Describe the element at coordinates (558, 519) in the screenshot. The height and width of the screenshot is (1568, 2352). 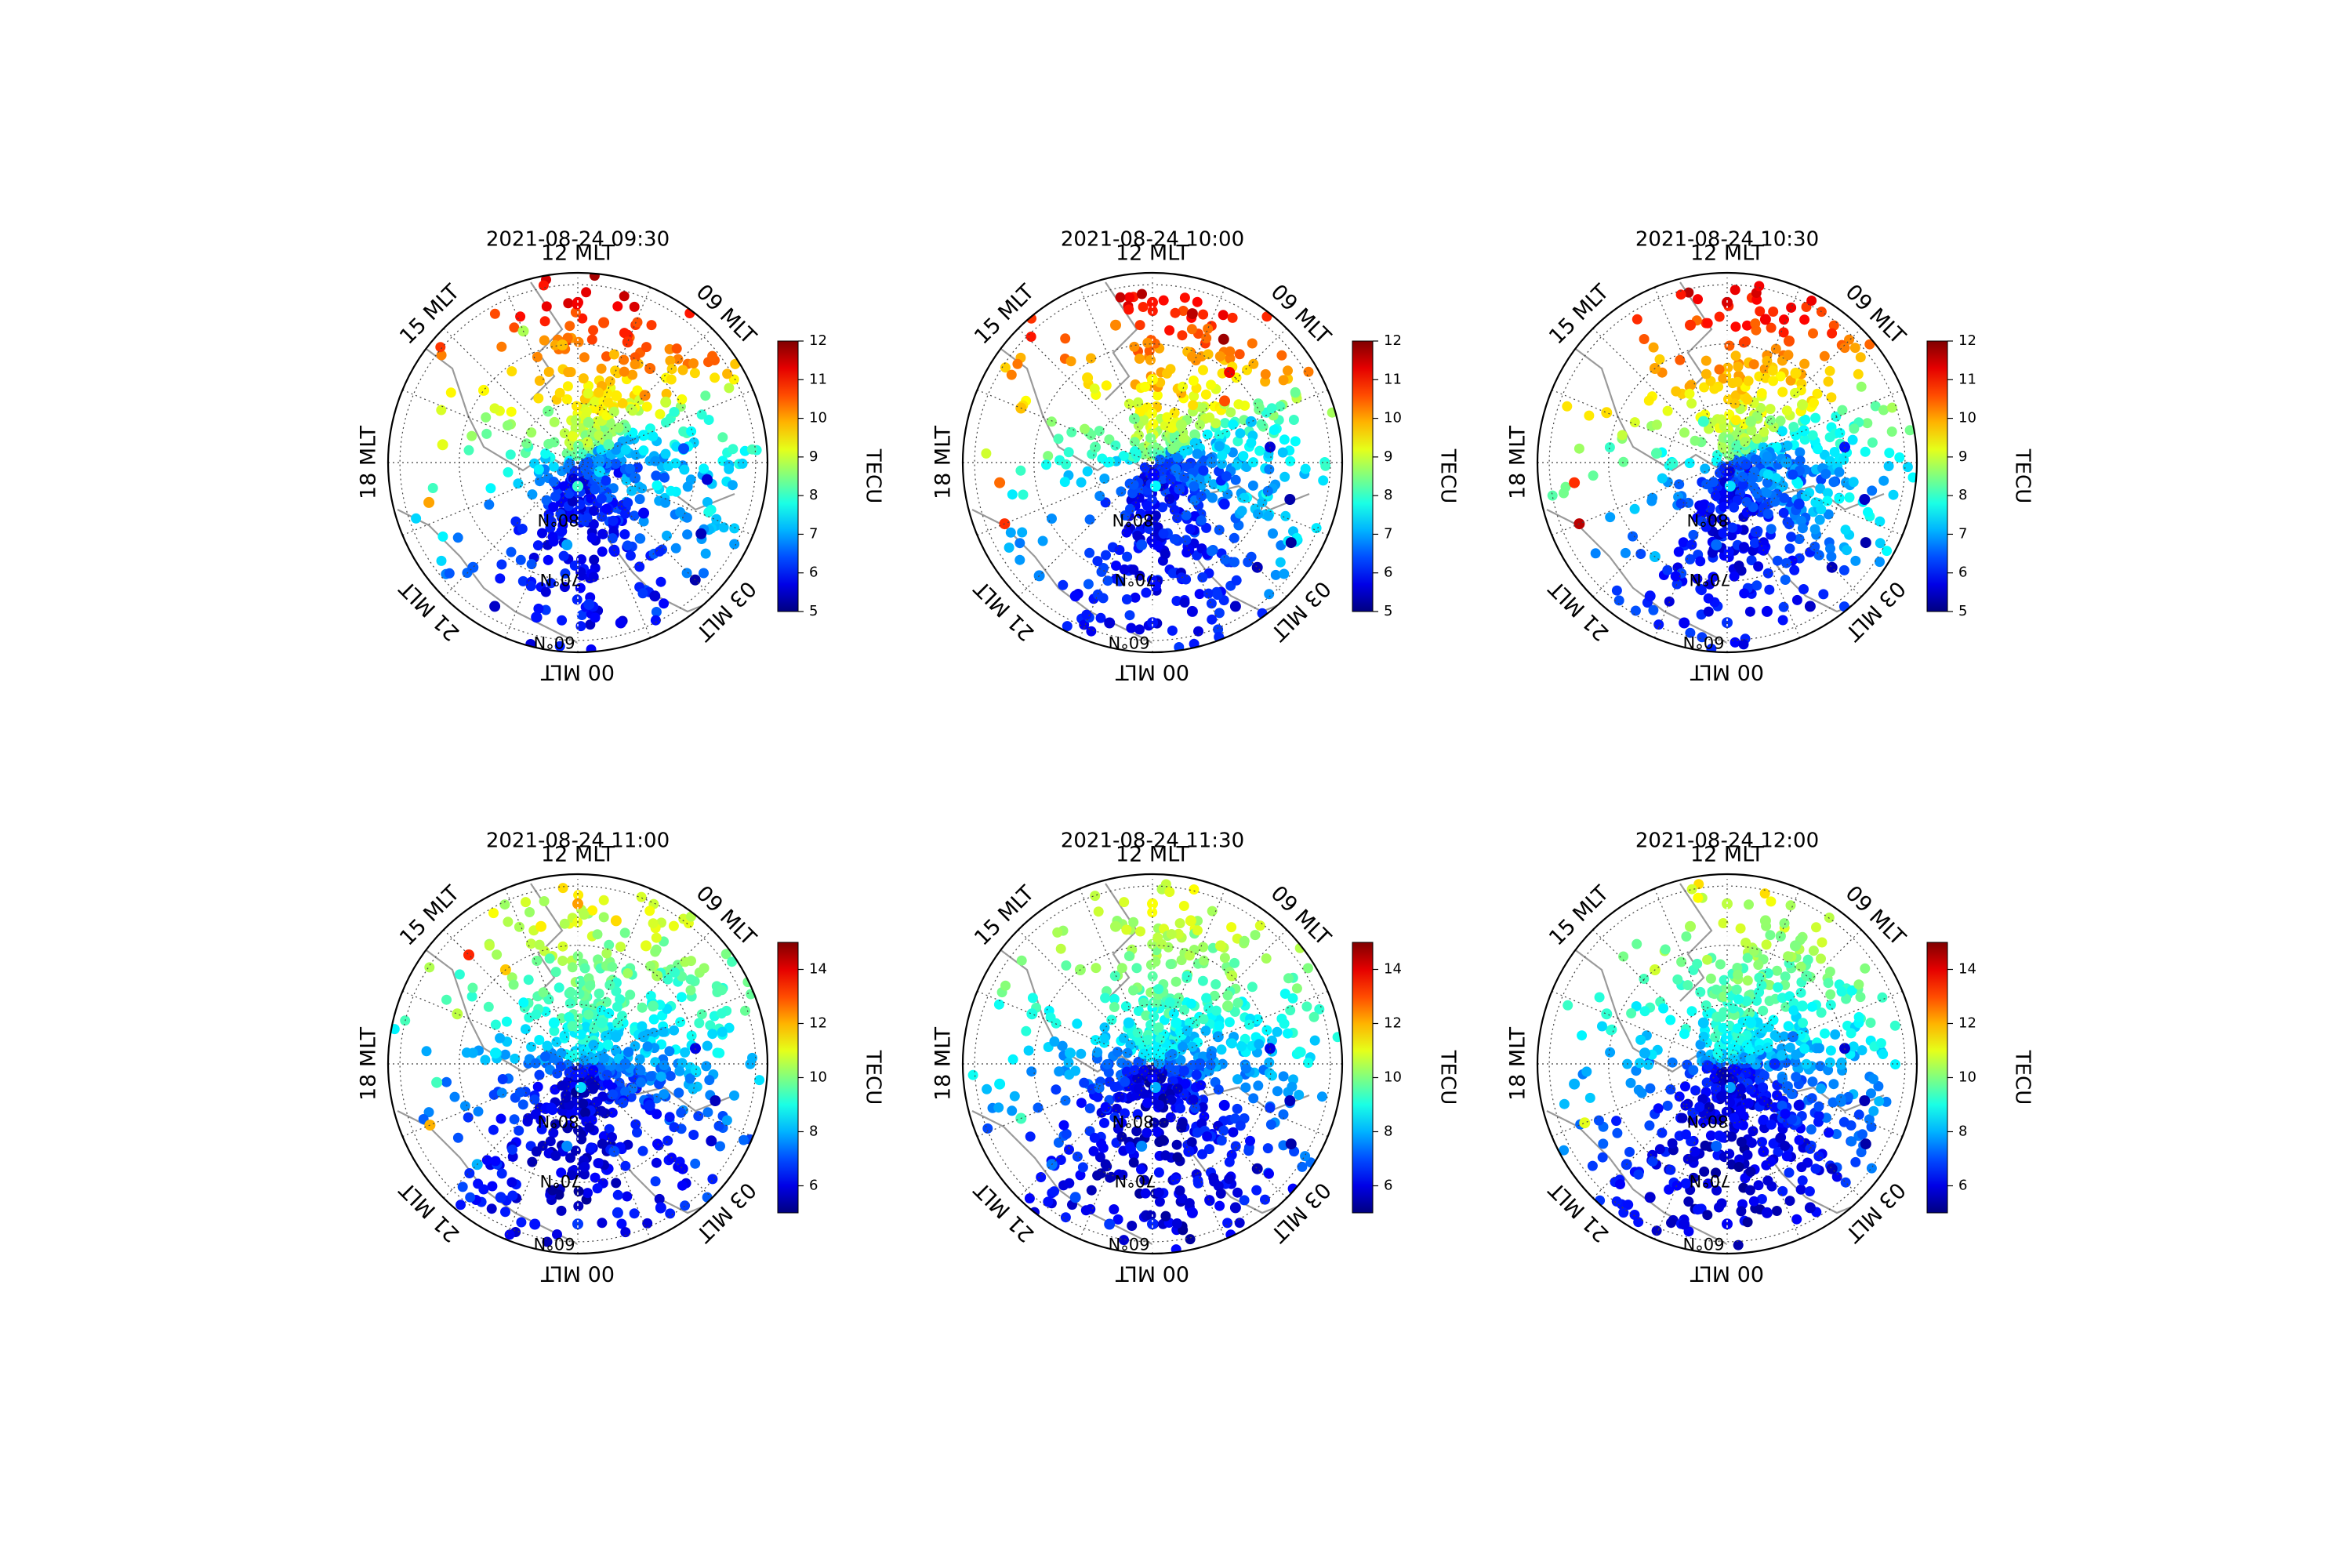
I see `lat-label: 80°N` at that location.